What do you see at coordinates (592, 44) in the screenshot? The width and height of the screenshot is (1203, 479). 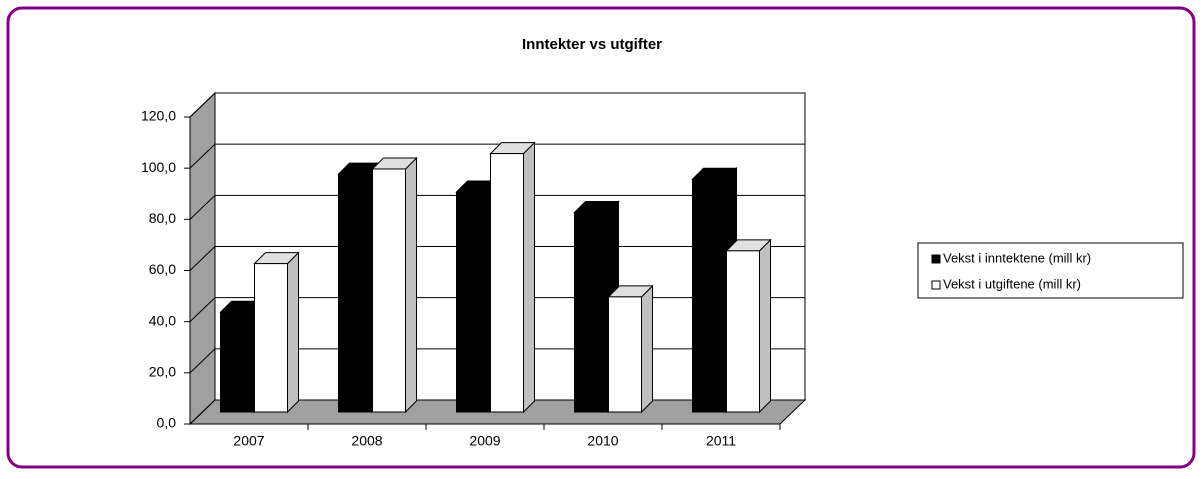 I see `chart-title: Inntekter vs utgifter` at bounding box center [592, 44].